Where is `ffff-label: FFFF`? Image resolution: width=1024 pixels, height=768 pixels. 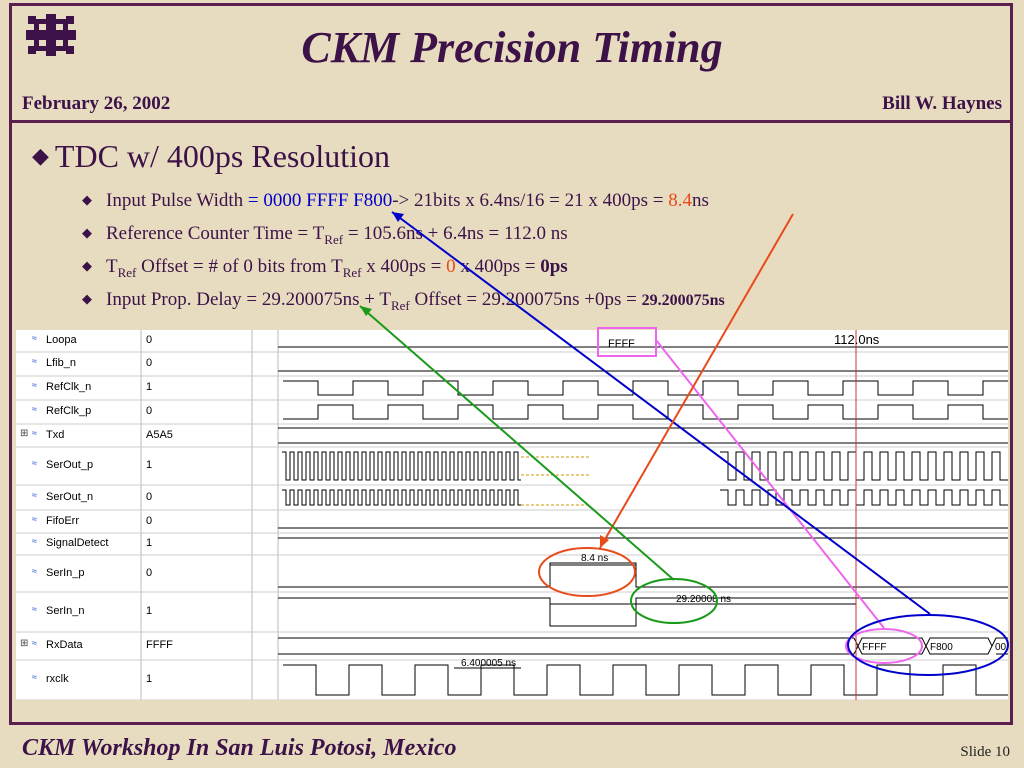
ffff-label: FFFF is located at coordinates (621, 344).